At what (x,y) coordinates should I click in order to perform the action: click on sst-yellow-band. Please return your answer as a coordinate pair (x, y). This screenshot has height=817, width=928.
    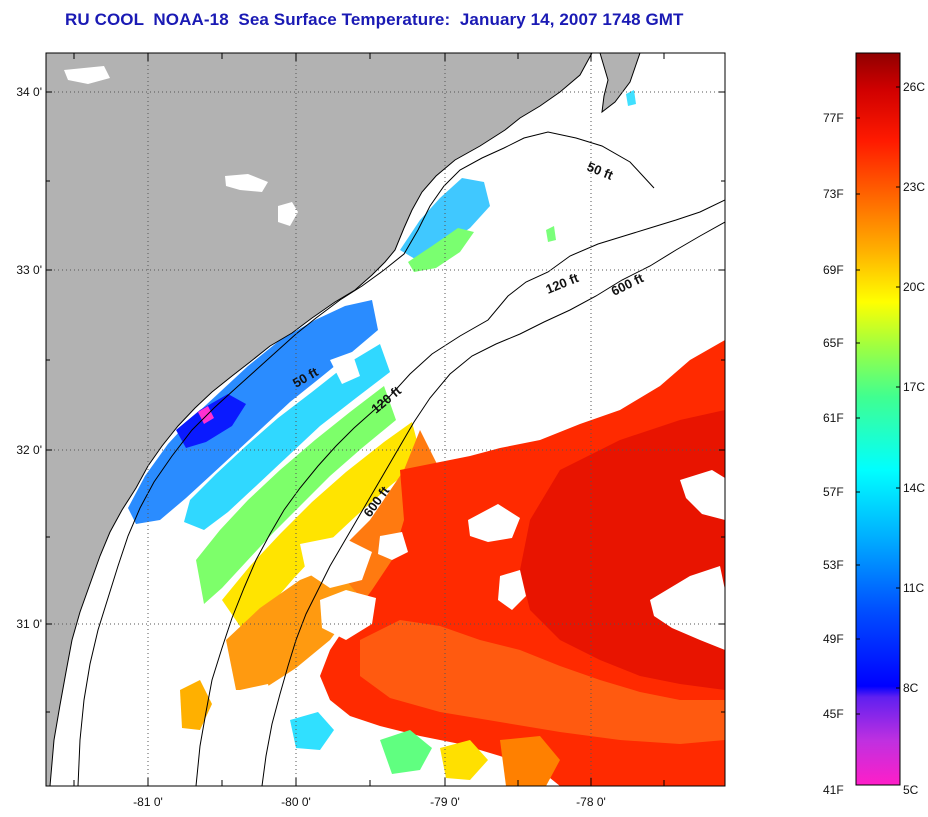
    Looking at the image, I should click on (322, 527).